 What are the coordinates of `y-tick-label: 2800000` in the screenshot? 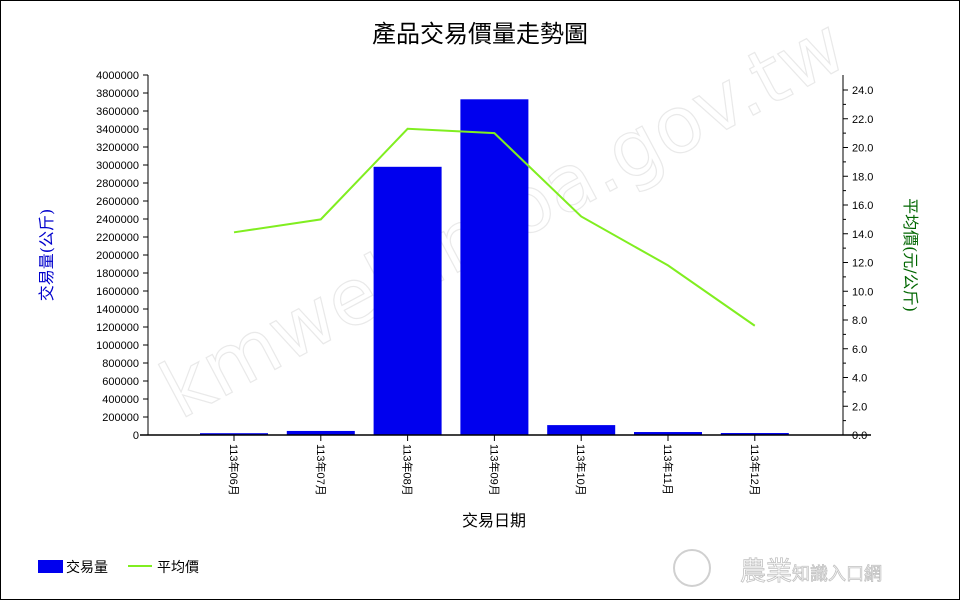 It's located at (117, 184).